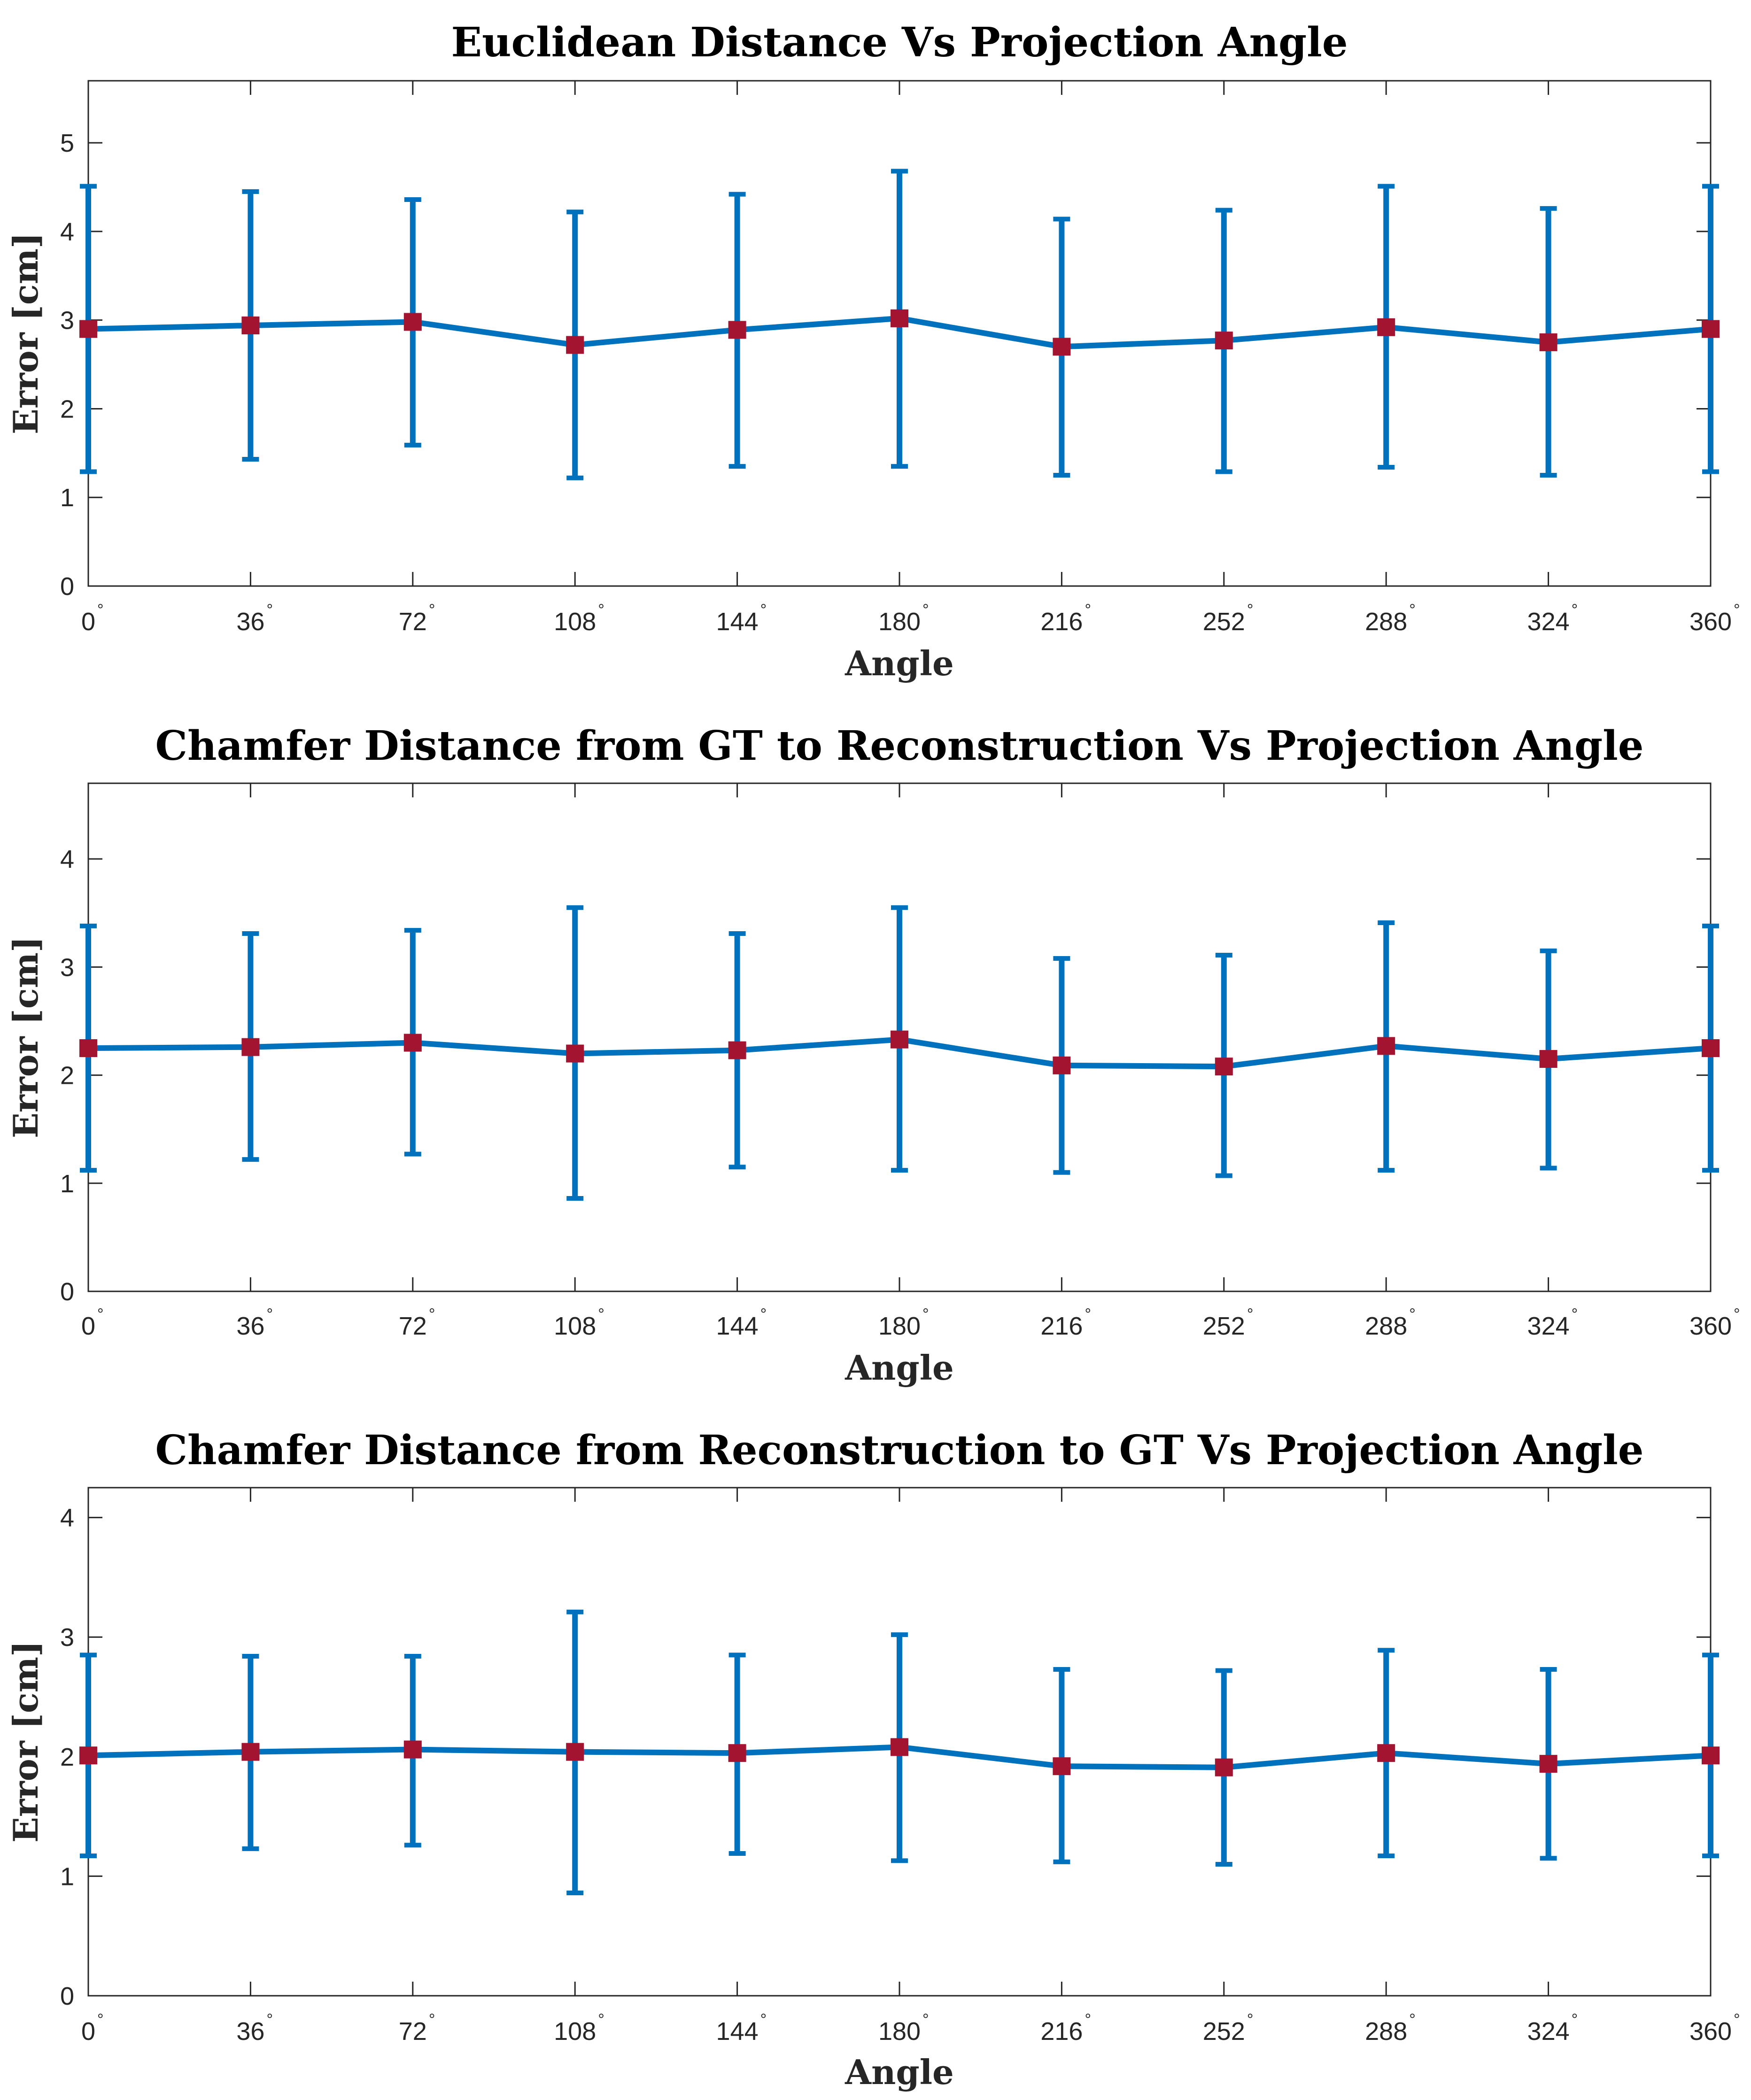 The height and width of the screenshot is (2100, 1751). I want to click on y-tick-label: 5, so click(67, 143).